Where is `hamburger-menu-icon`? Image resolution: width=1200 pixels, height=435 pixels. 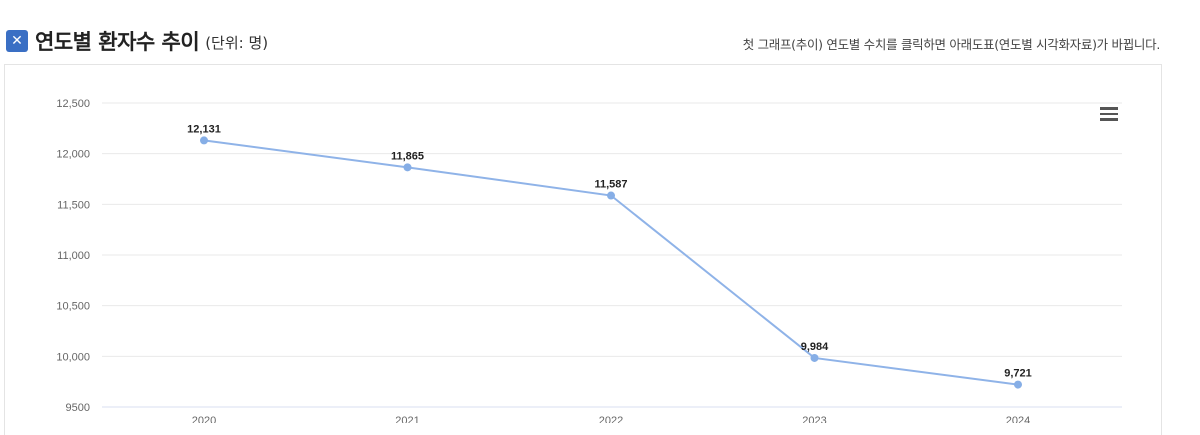 hamburger-menu-icon is located at coordinates (1109, 115).